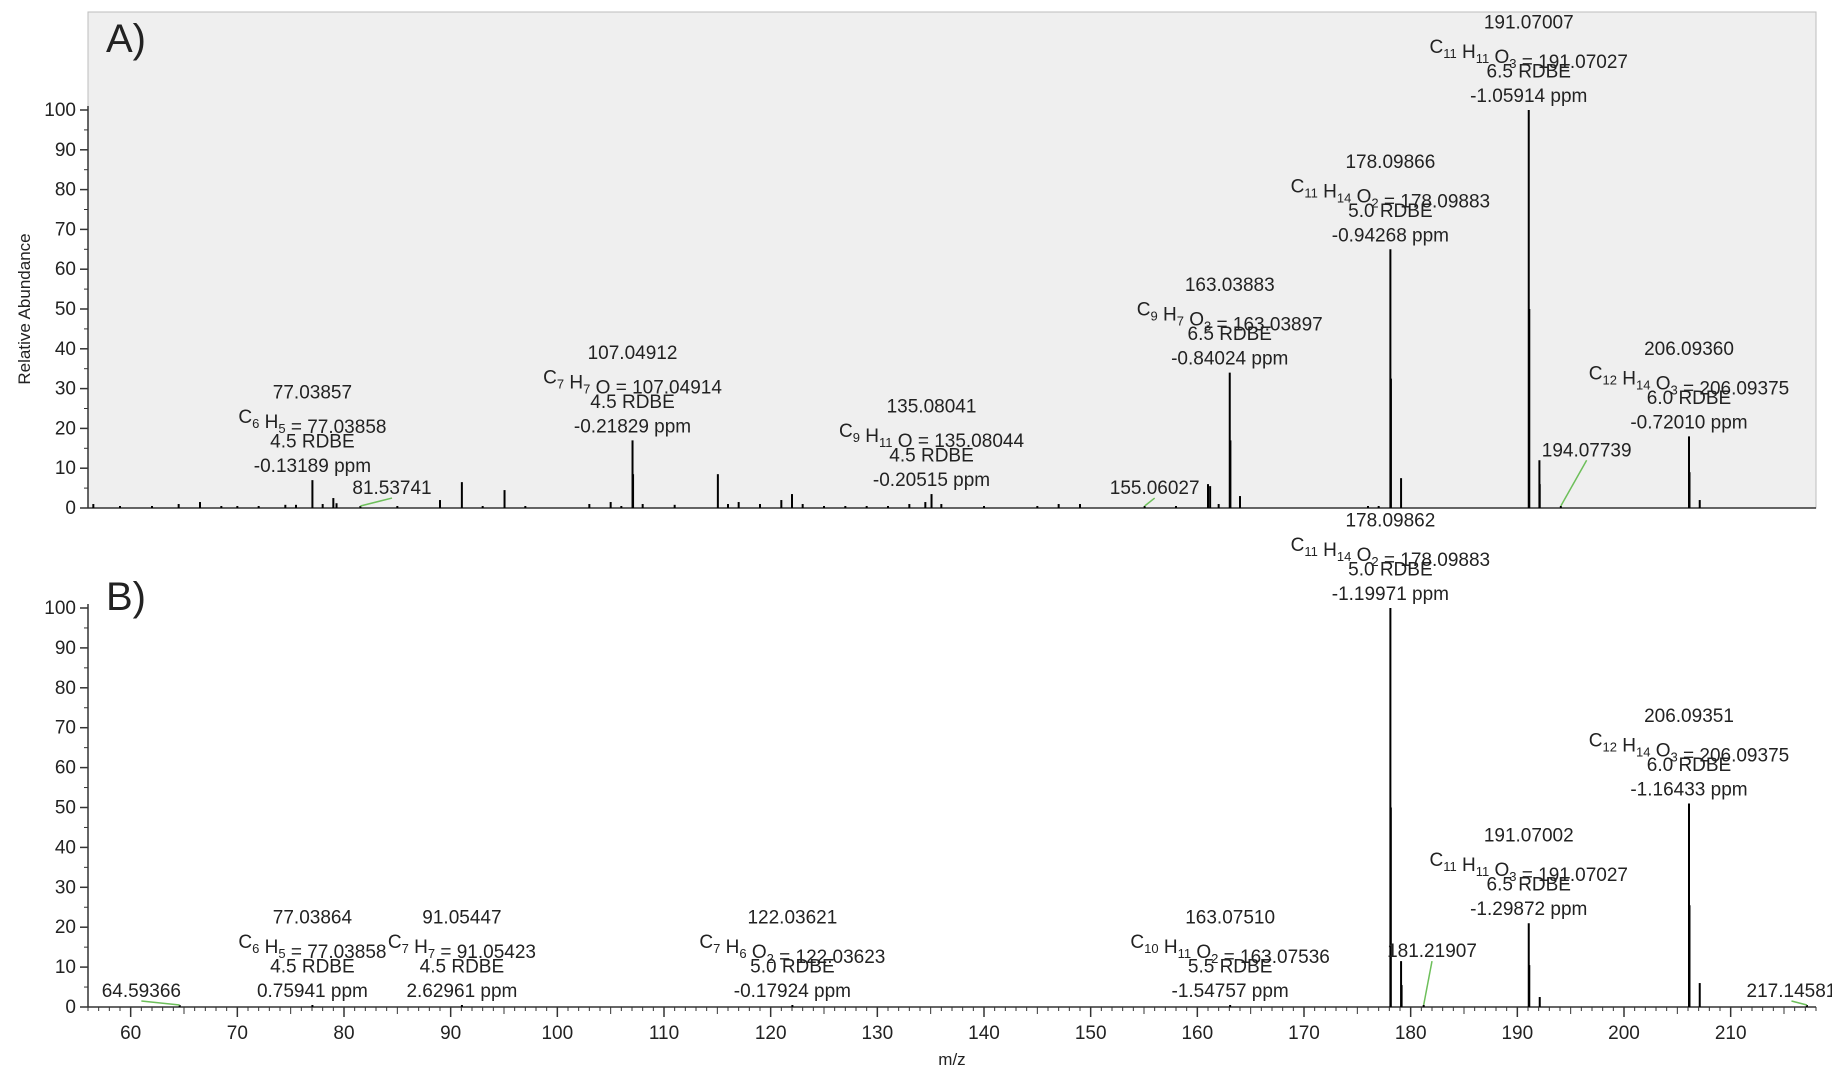 Image resolution: width=1832 pixels, height=1077 pixels. Describe the element at coordinates (1587, 450) in the screenshot. I see `leader-label: 194.07739` at that location.